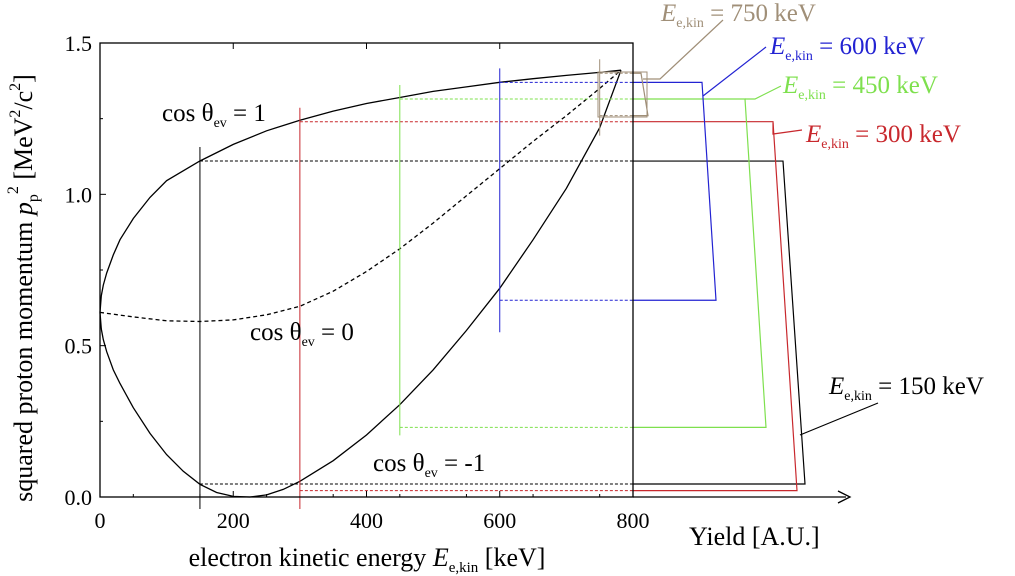 Image resolution: width=1015 pixels, height=576 pixels. I want to click on apex-box, so click(622, 94).